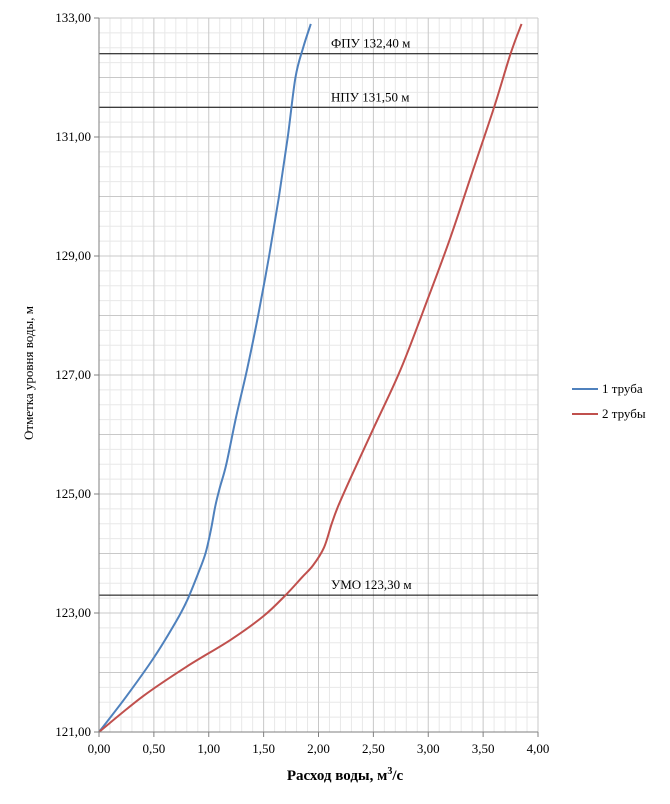  What do you see at coordinates (428, 748) in the screenshot?
I see `x-tick-label: 3,00` at bounding box center [428, 748].